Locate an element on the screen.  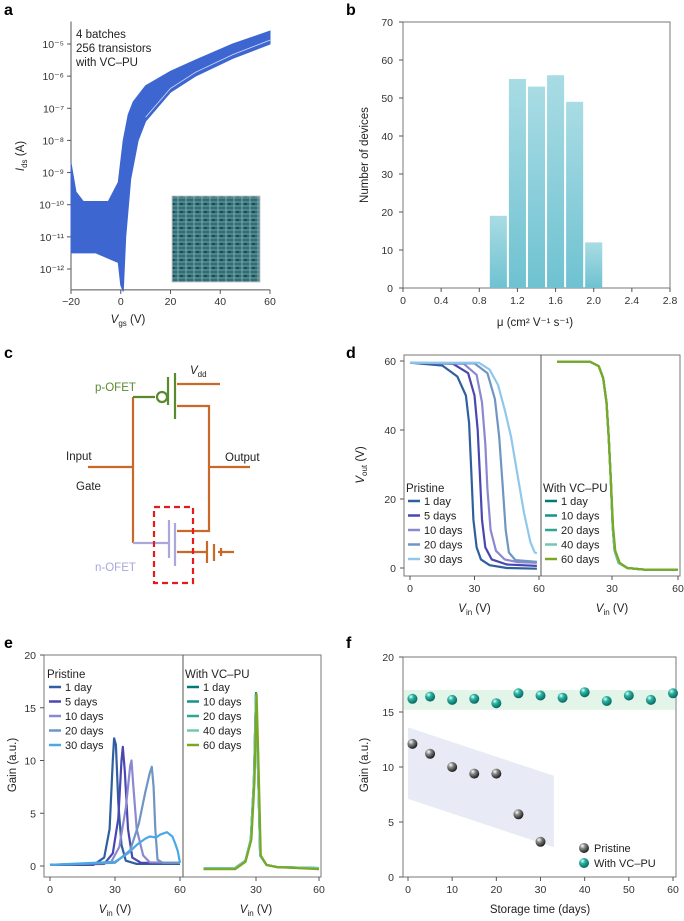
x-axis-label: μ (cm² V⁻¹ s⁻¹) is located at coordinates (535, 323).